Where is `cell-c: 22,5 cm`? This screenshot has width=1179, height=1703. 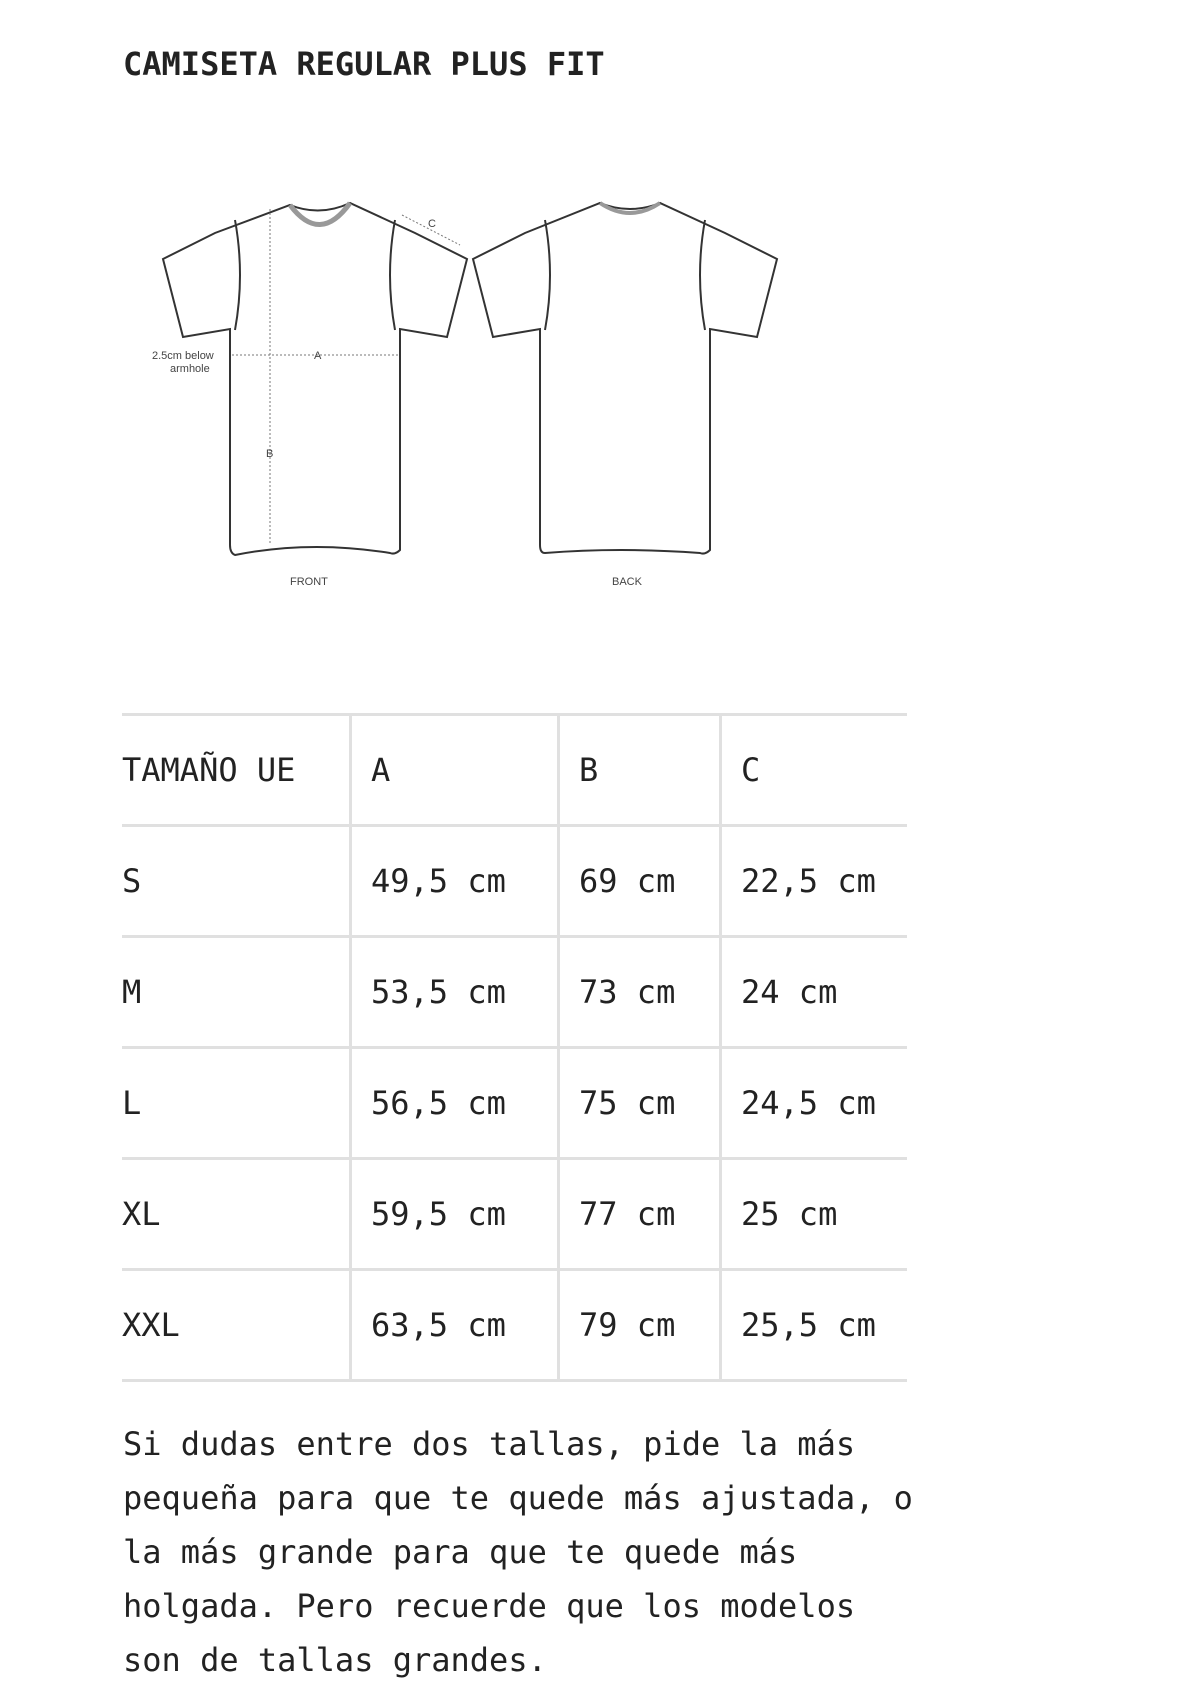 cell-c: 22,5 cm is located at coordinates (813, 881).